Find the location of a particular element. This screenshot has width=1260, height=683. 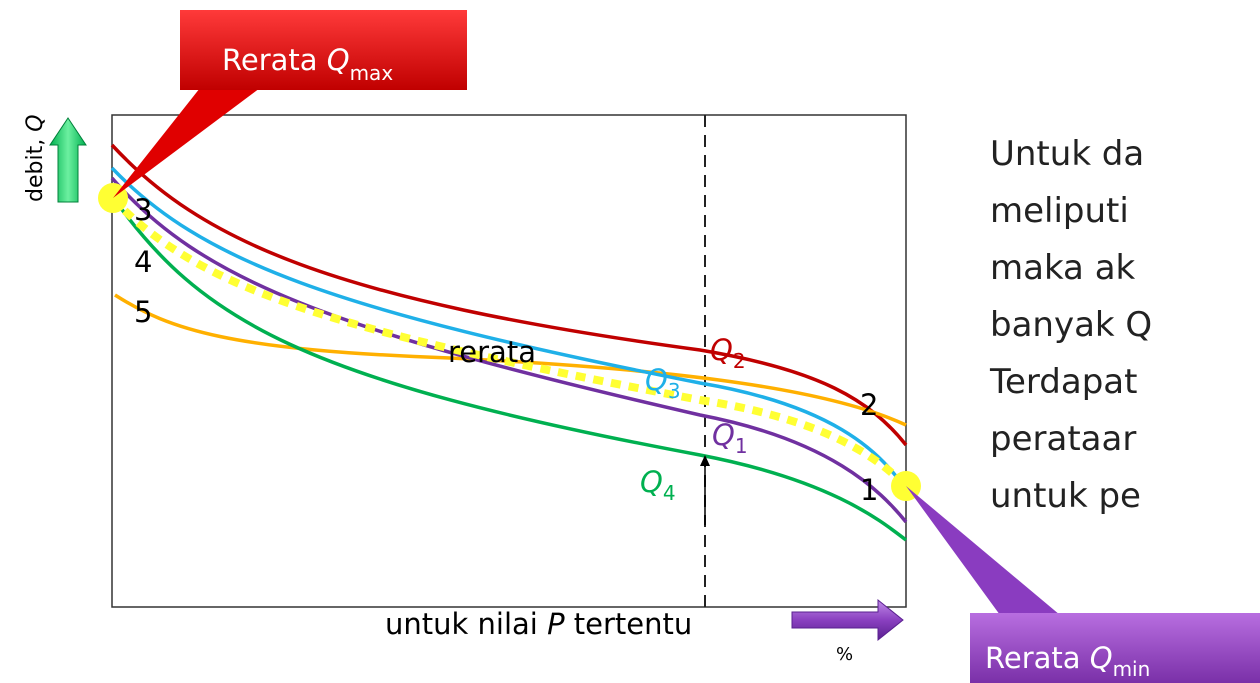

callout-max-text: Rerata Qmax is located at coordinates (307, 64).